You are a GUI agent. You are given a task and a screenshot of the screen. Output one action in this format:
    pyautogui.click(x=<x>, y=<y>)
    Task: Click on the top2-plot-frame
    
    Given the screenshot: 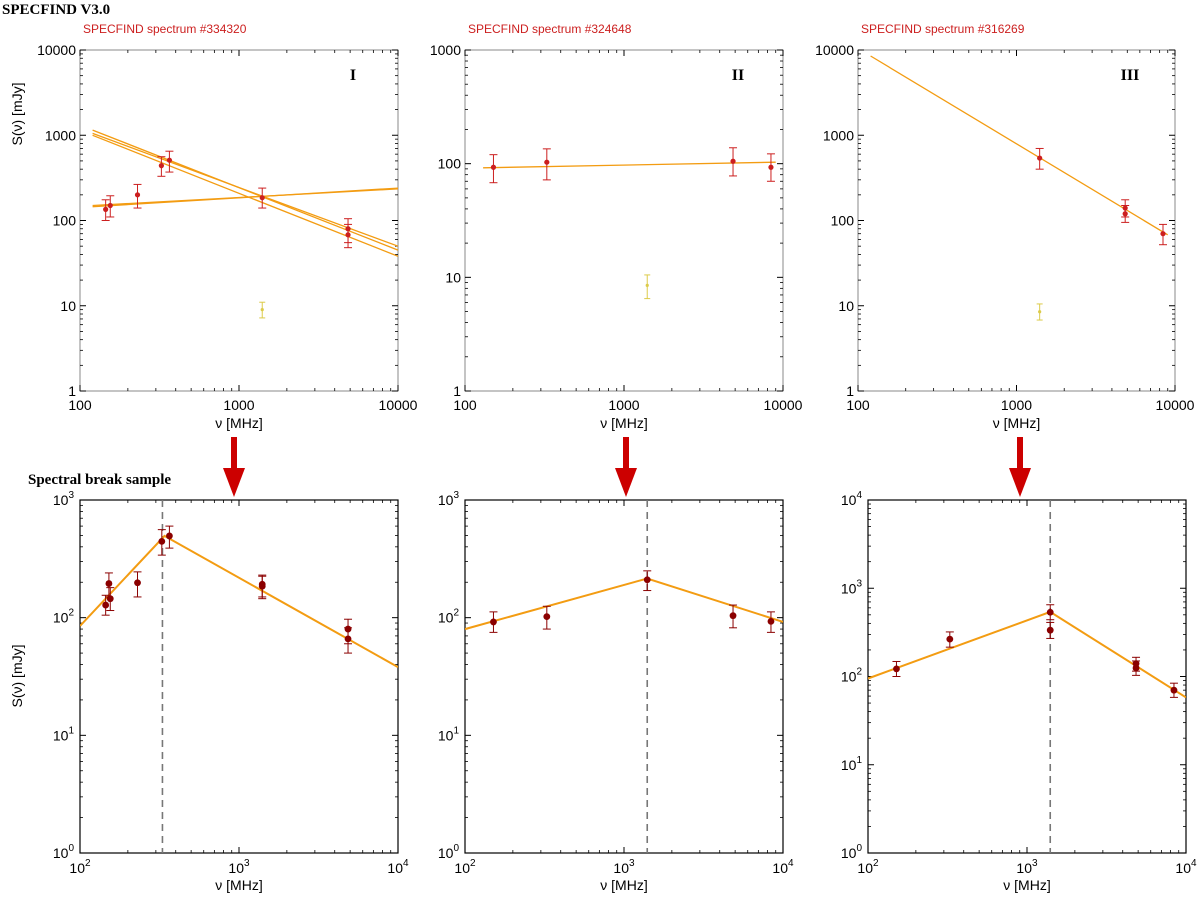 What is the action you would take?
    pyautogui.click(x=624, y=220)
    